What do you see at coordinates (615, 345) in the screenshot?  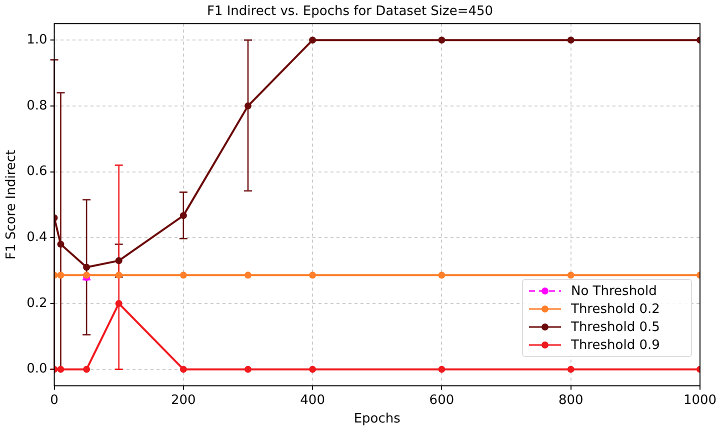 I see `legend-label: Threshold 0.9` at bounding box center [615, 345].